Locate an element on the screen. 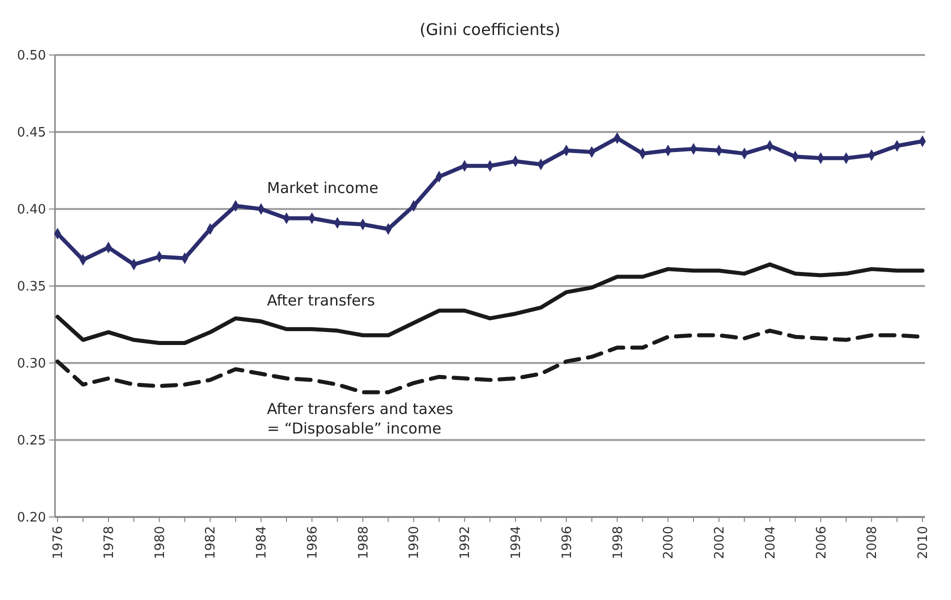 The image size is (951, 600). series-label: After transfers is located at coordinates (321, 300).